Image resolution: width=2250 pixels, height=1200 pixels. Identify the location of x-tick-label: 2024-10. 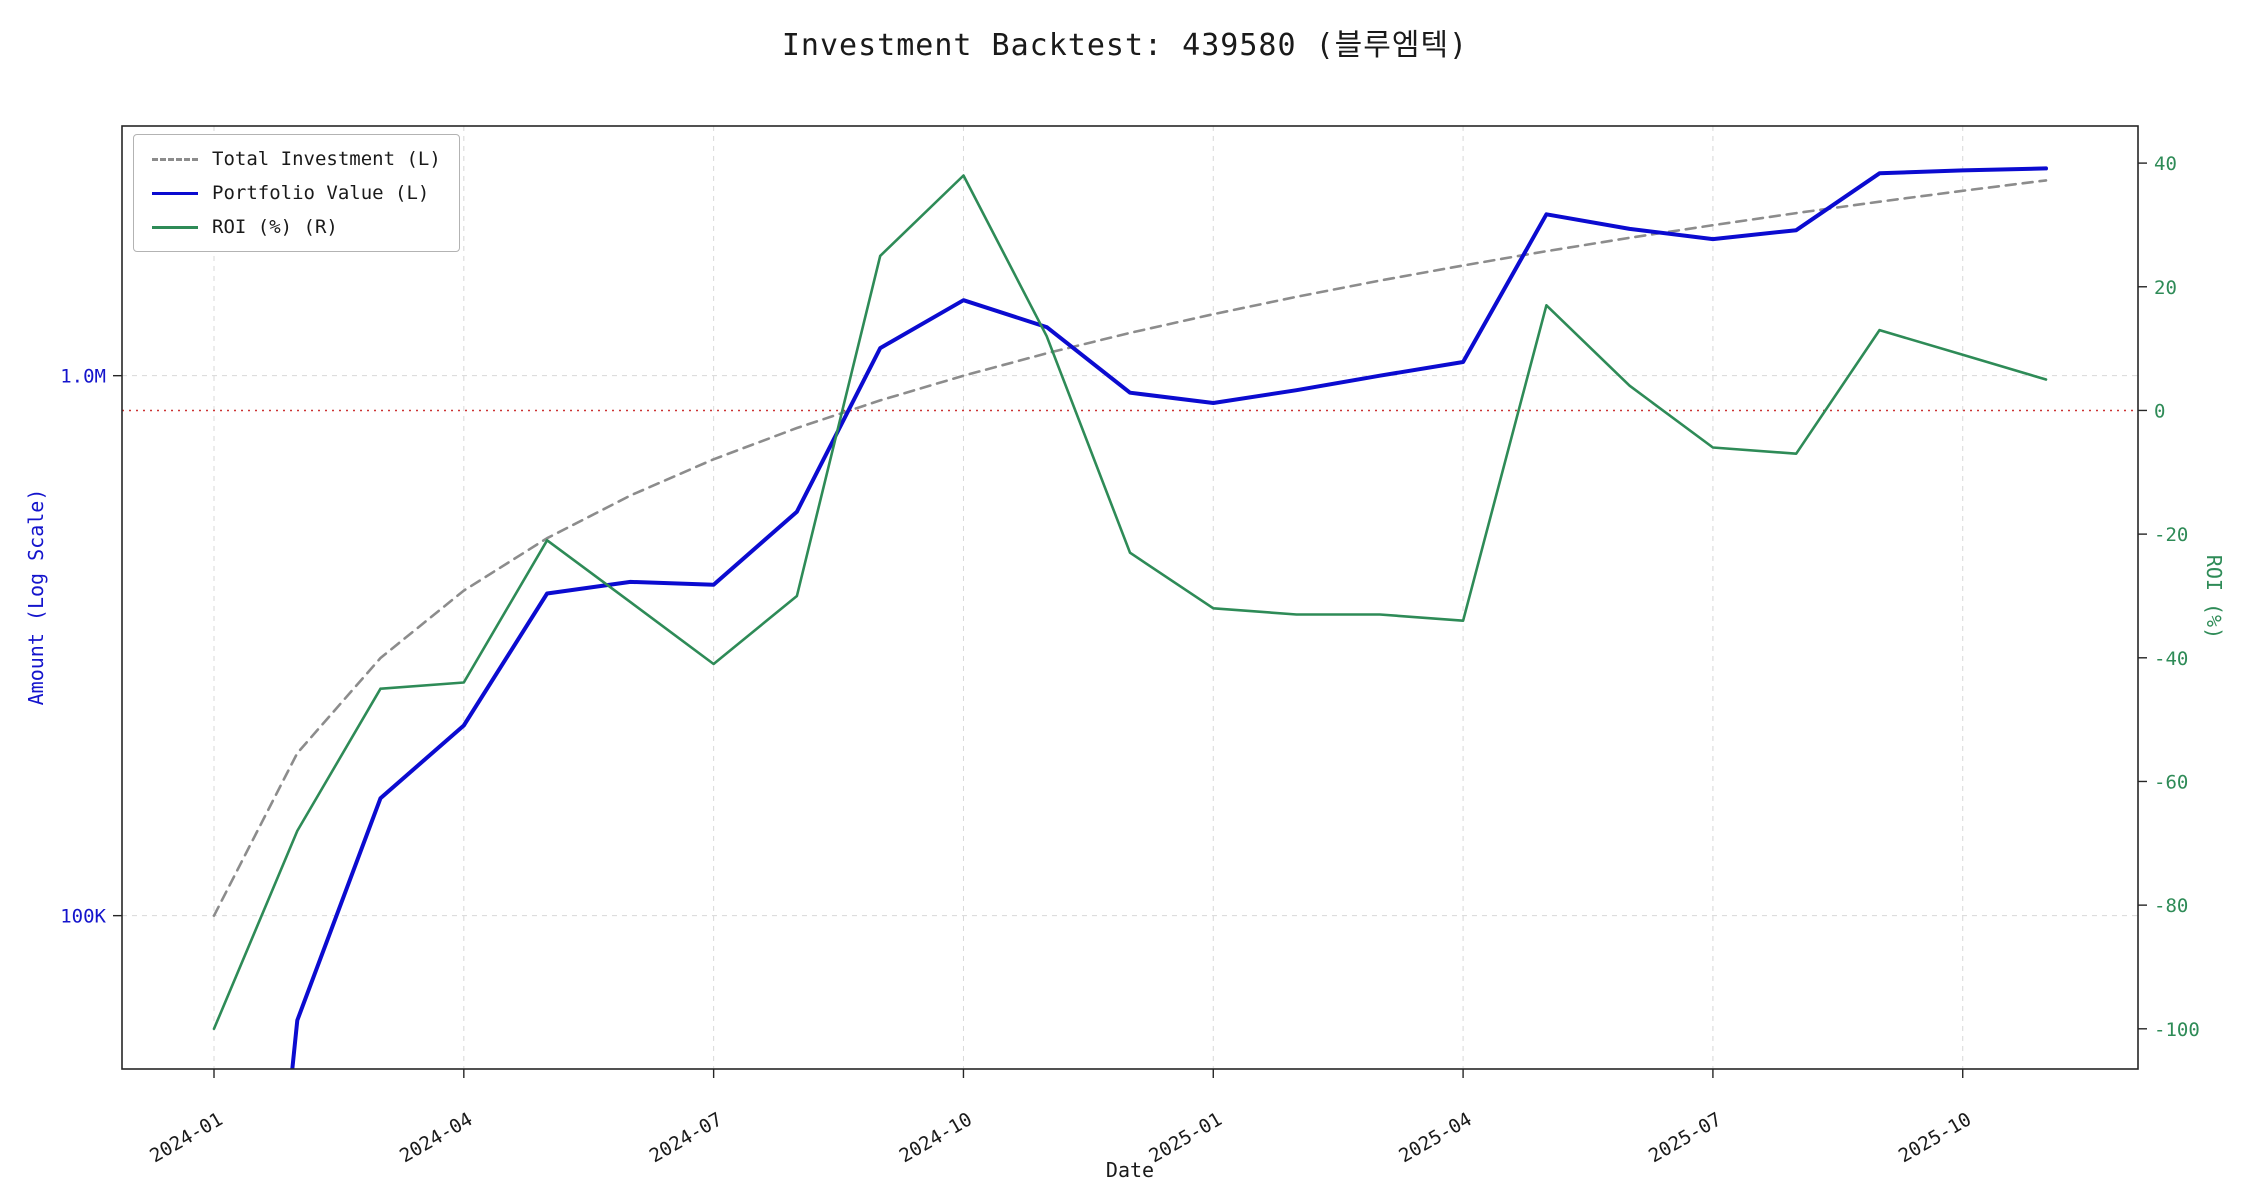
(936, 1137).